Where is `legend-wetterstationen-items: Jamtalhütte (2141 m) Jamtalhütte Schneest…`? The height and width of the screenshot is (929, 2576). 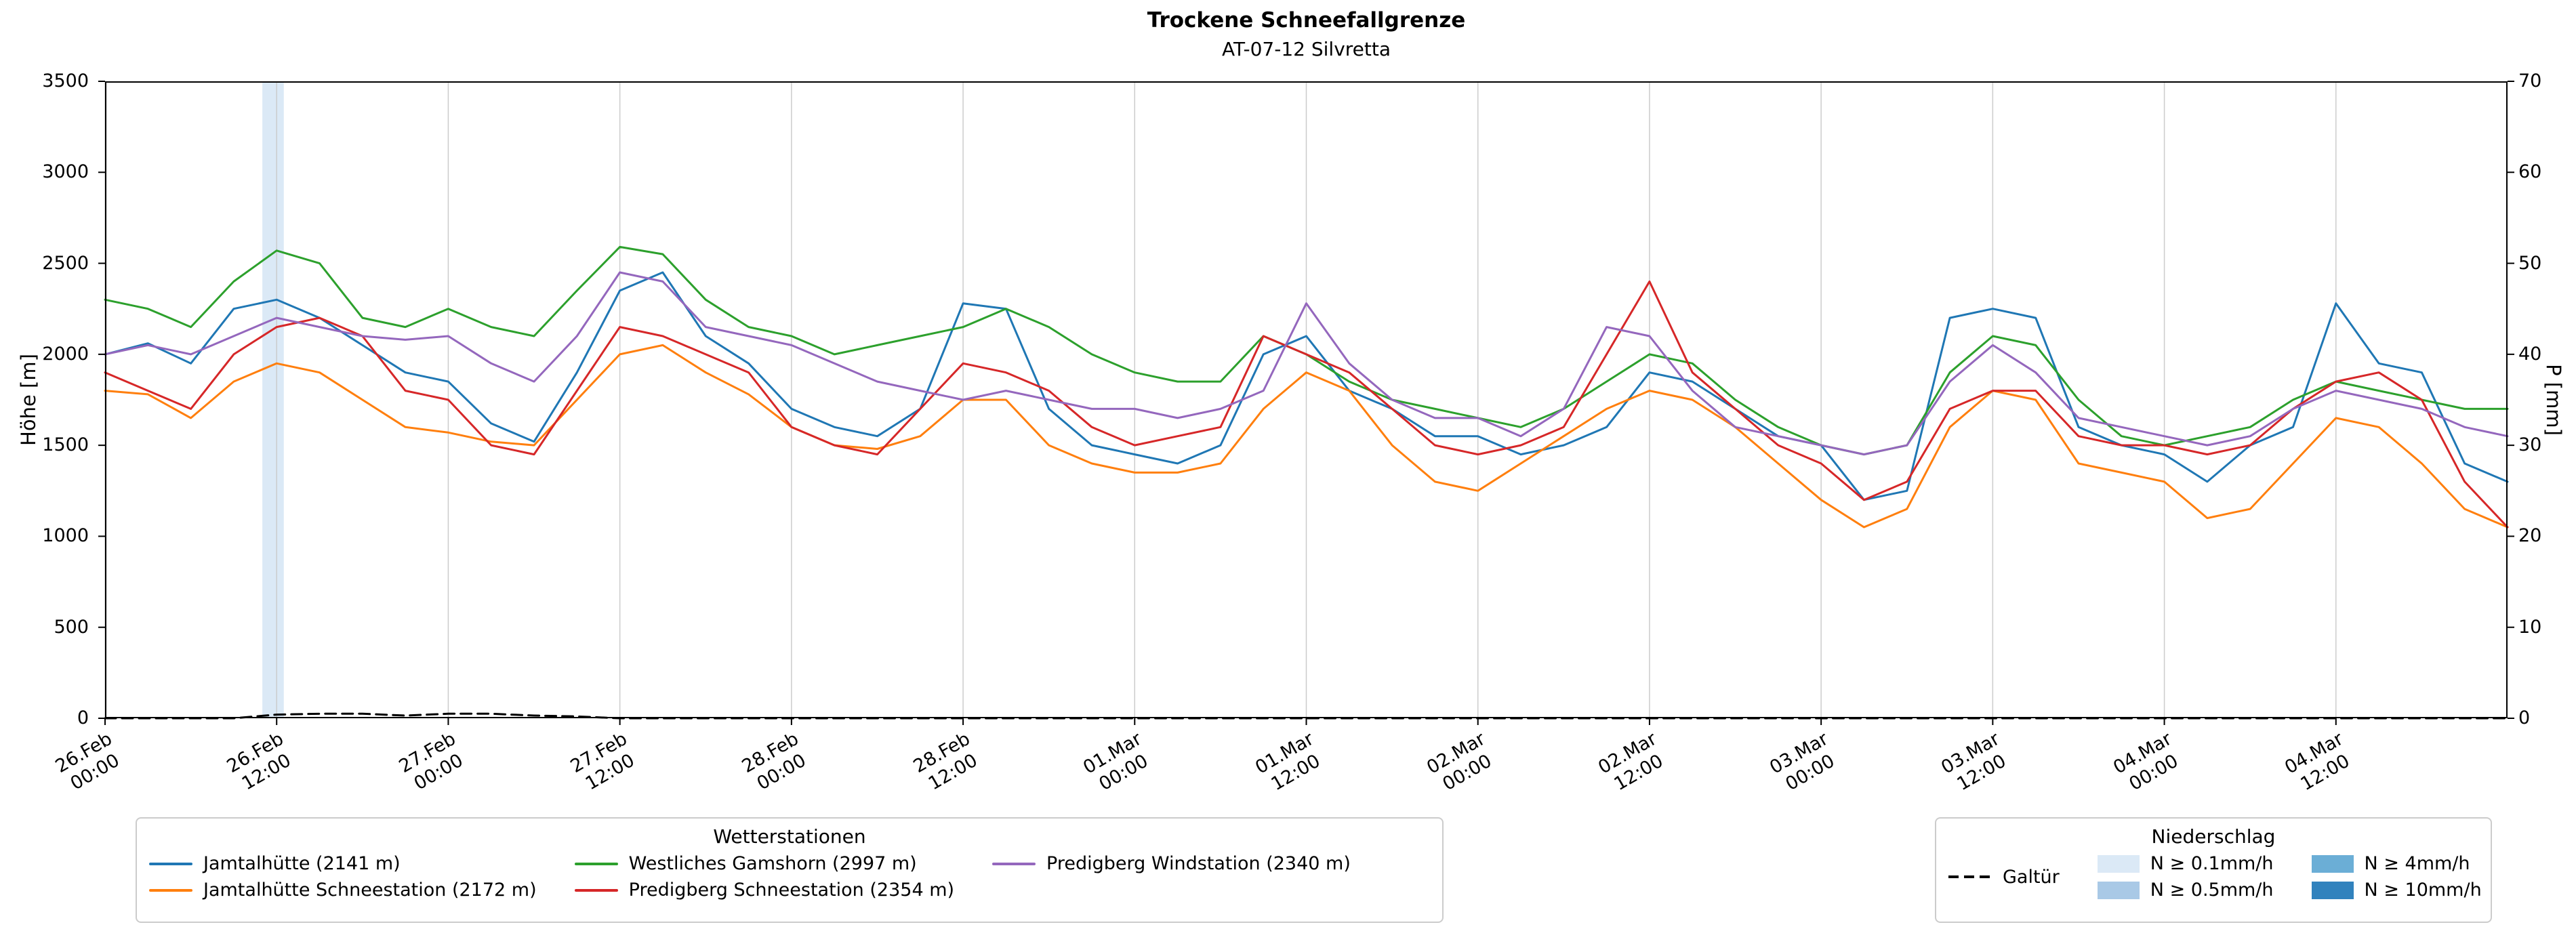 legend-wetterstationen-items: Jamtalhütte (2141 m) Jamtalhütte Schneest… is located at coordinates (789, 877).